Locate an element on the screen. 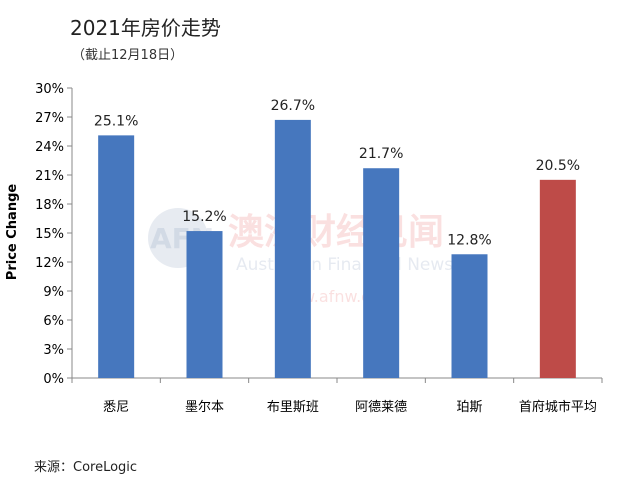 This screenshot has height=494, width=620. y-tick-label: 0% is located at coordinates (53, 379).